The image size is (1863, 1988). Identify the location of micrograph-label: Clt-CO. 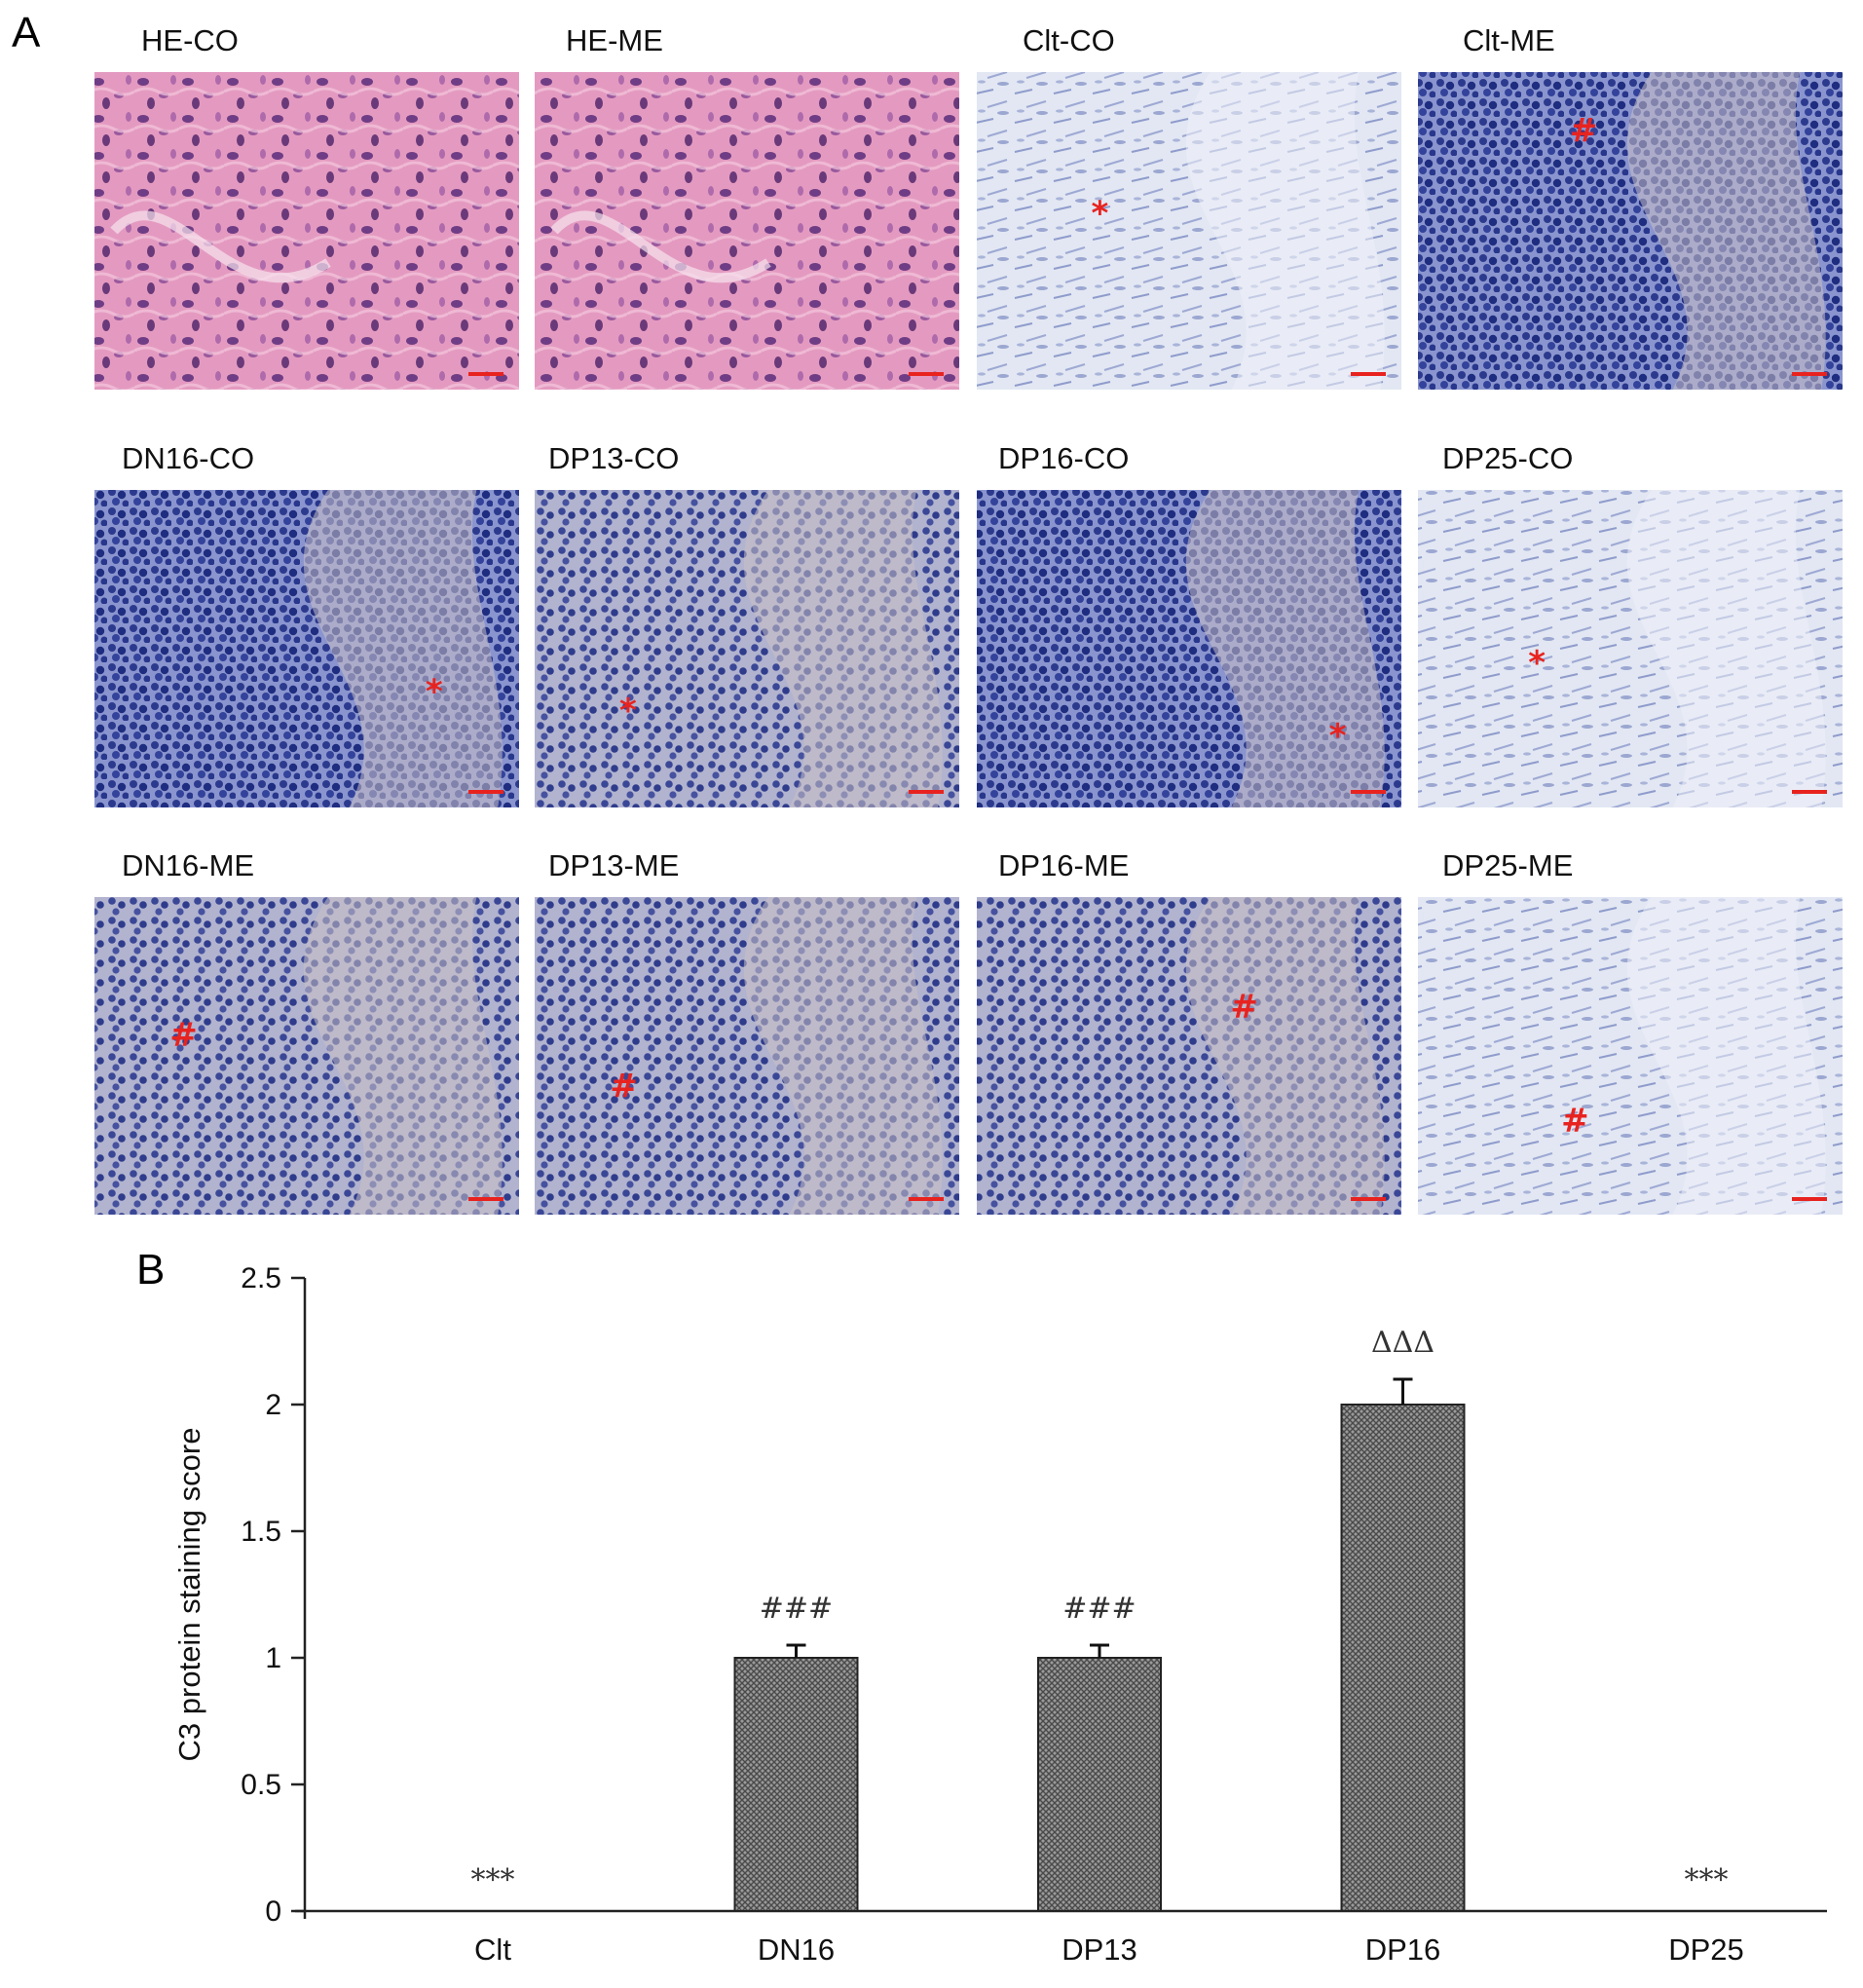
(1069, 40).